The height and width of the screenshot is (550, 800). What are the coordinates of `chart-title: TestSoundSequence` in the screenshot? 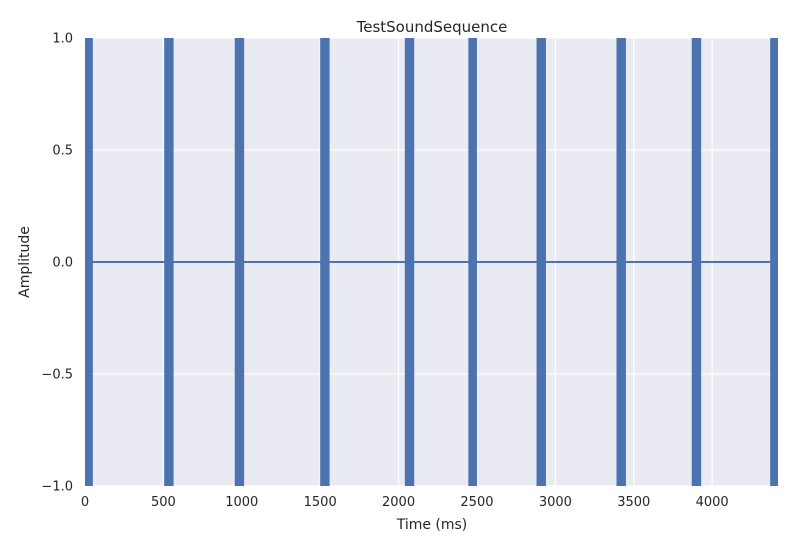 It's located at (432, 27).